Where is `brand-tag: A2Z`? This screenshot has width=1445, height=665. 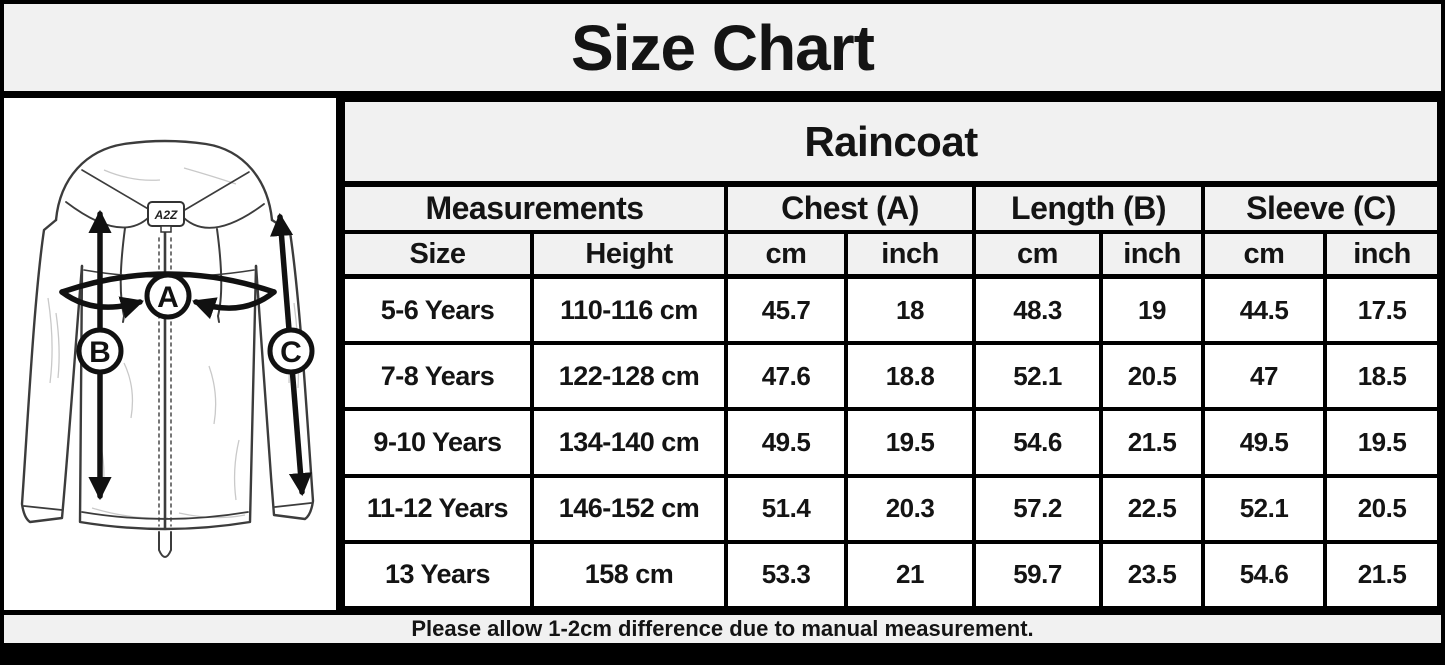 brand-tag: A2Z is located at coordinates (166, 217).